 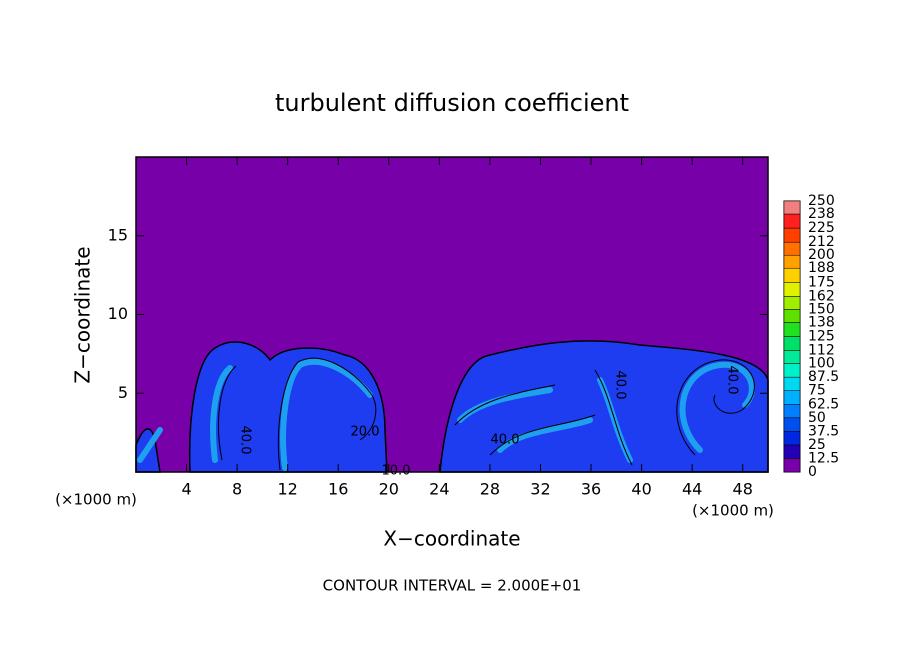 I want to click on chart-title: turbulent diffusion coefficient, so click(x=452, y=103).